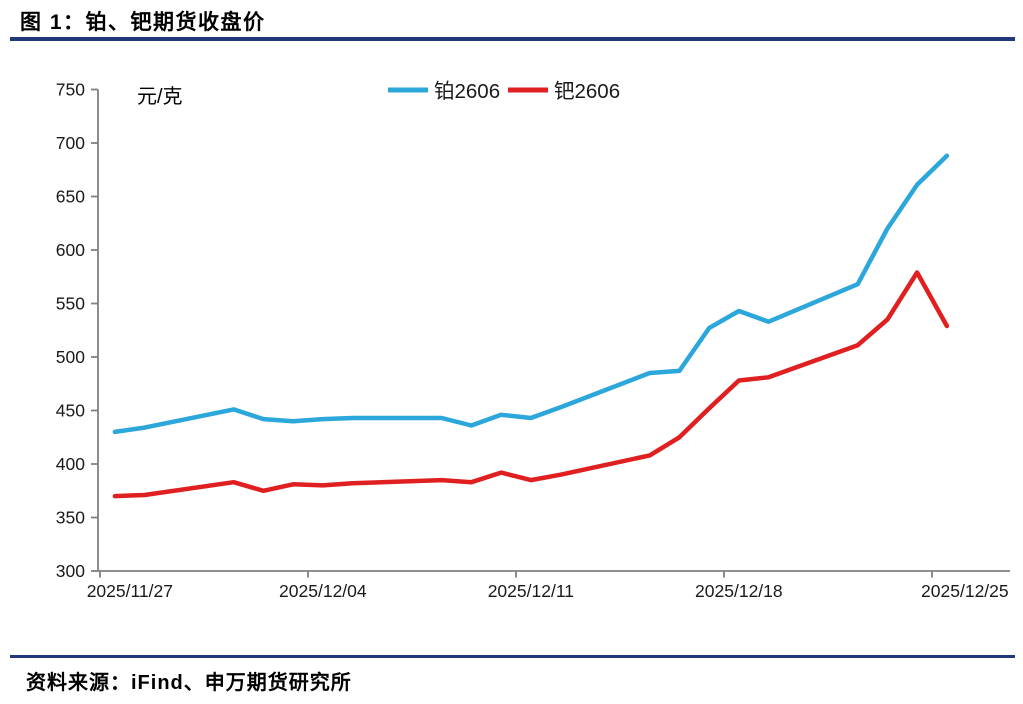 The width and height of the screenshot is (1023, 704). Describe the element at coordinates (739, 591) in the screenshot. I see `x-tick-label: 2025/12/18` at that location.